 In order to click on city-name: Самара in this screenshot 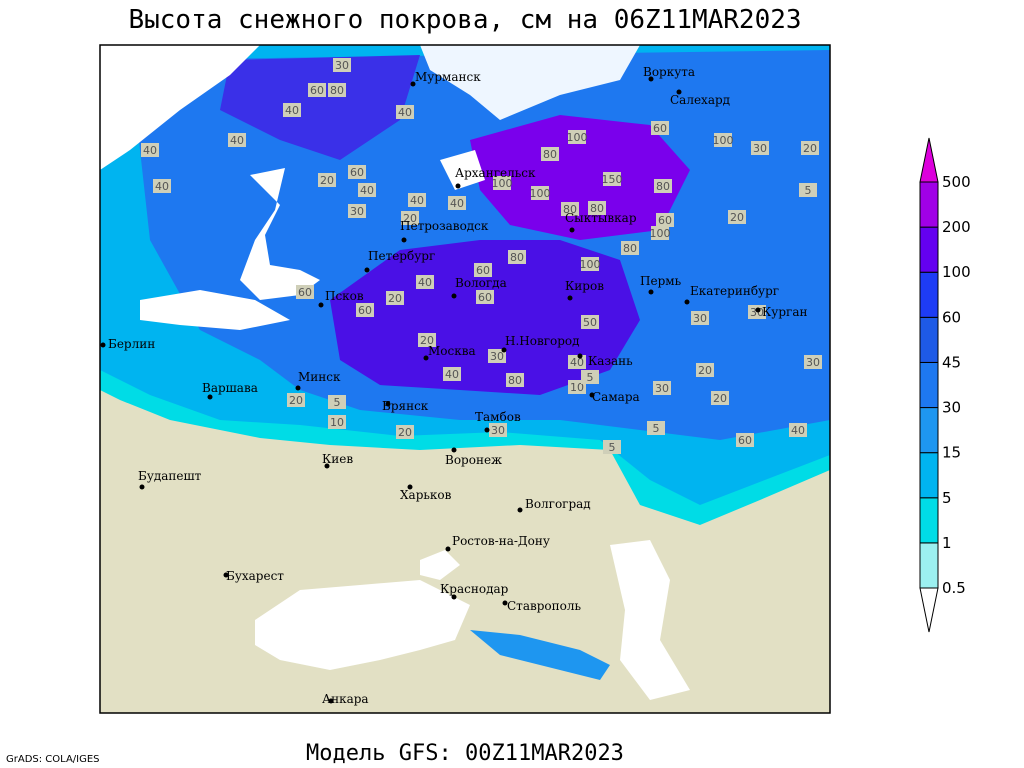, I will do `click(616, 397)`.